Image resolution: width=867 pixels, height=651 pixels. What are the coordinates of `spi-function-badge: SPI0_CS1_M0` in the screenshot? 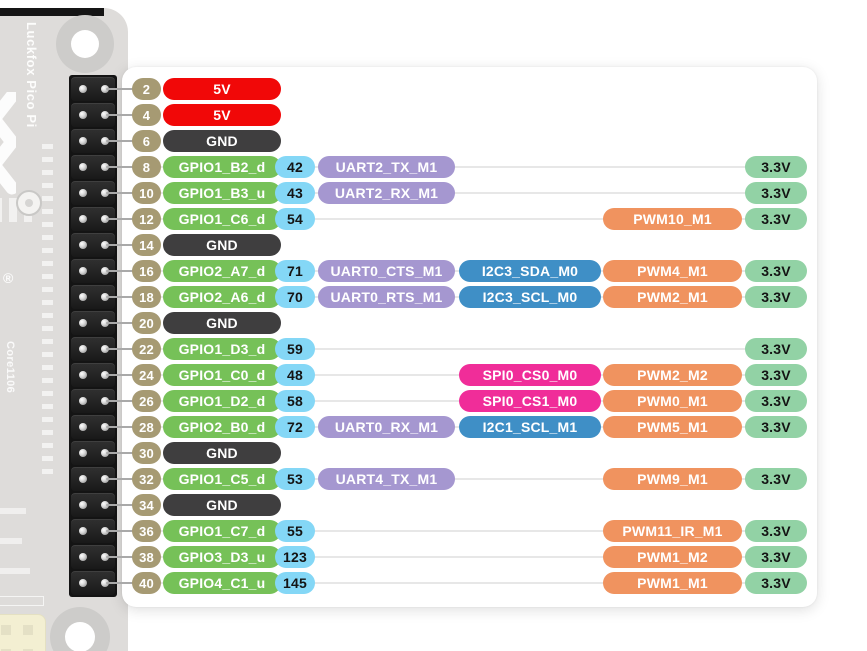 It's located at (530, 401).